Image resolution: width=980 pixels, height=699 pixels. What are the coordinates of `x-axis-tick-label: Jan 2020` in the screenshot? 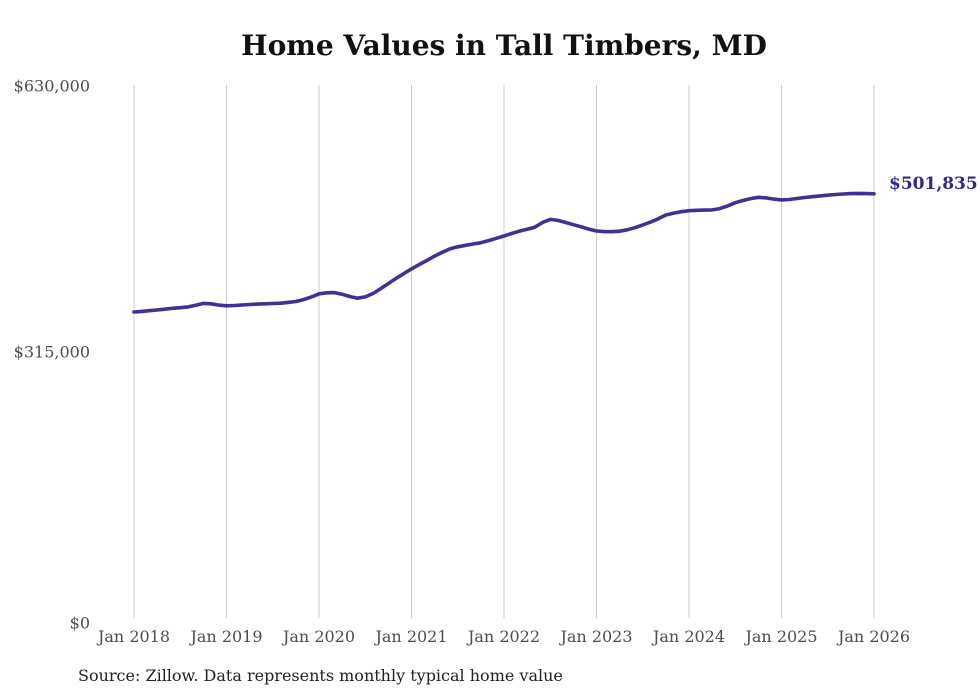 It's located at (319, 636).